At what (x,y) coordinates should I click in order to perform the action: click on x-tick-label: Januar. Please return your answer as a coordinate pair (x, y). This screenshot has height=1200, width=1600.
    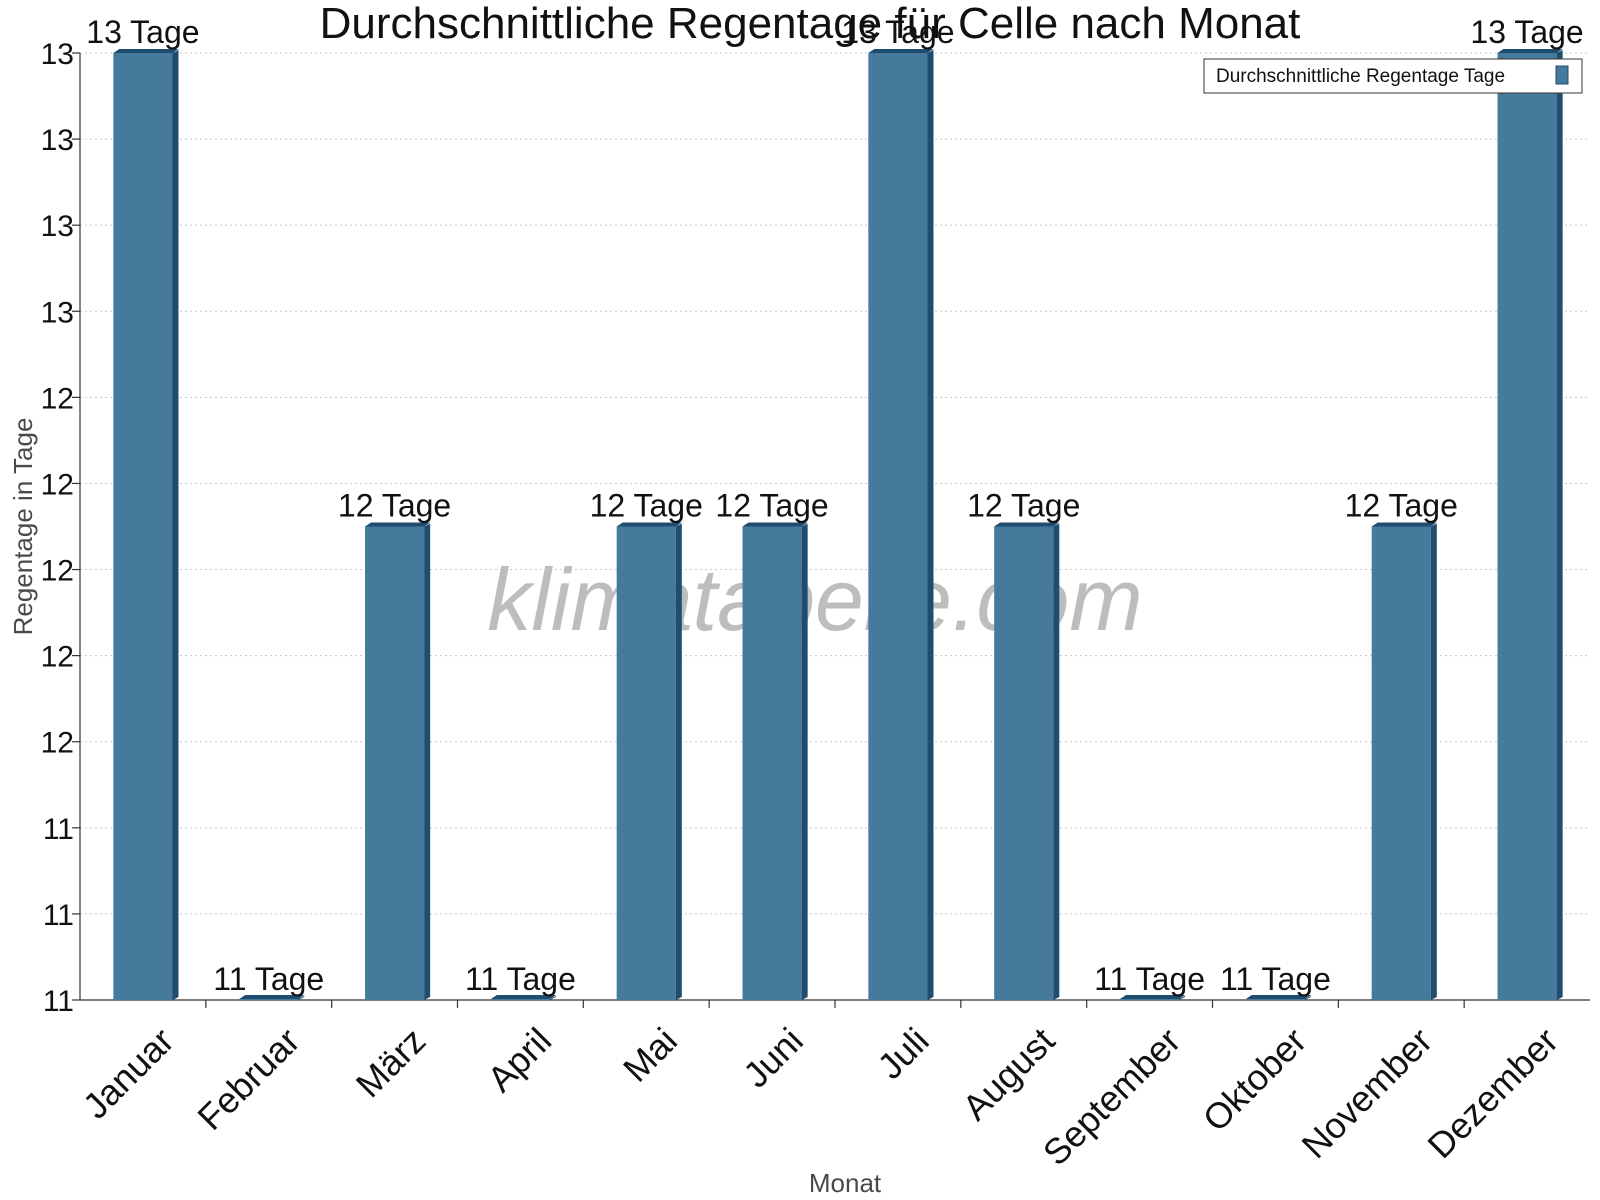
    Looking at the image, I should click on (128, 1073).